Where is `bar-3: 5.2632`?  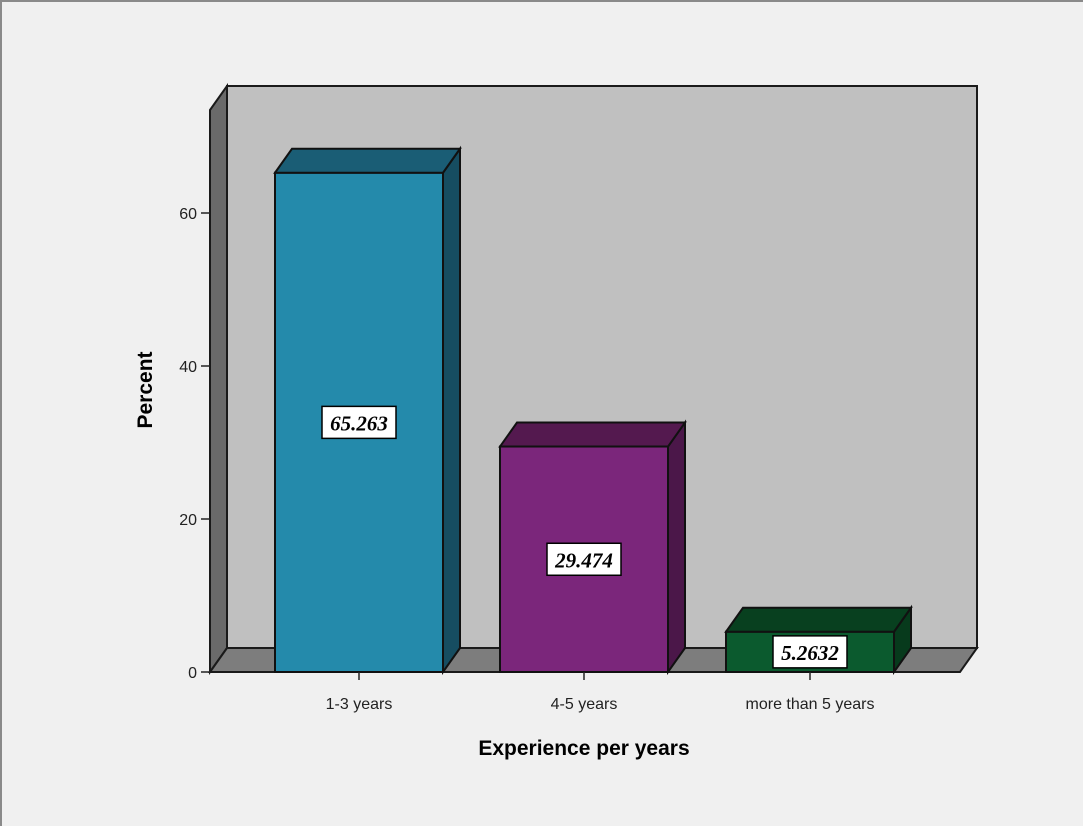 bar-3: 5.2632 is located at coordinates (818, 640).